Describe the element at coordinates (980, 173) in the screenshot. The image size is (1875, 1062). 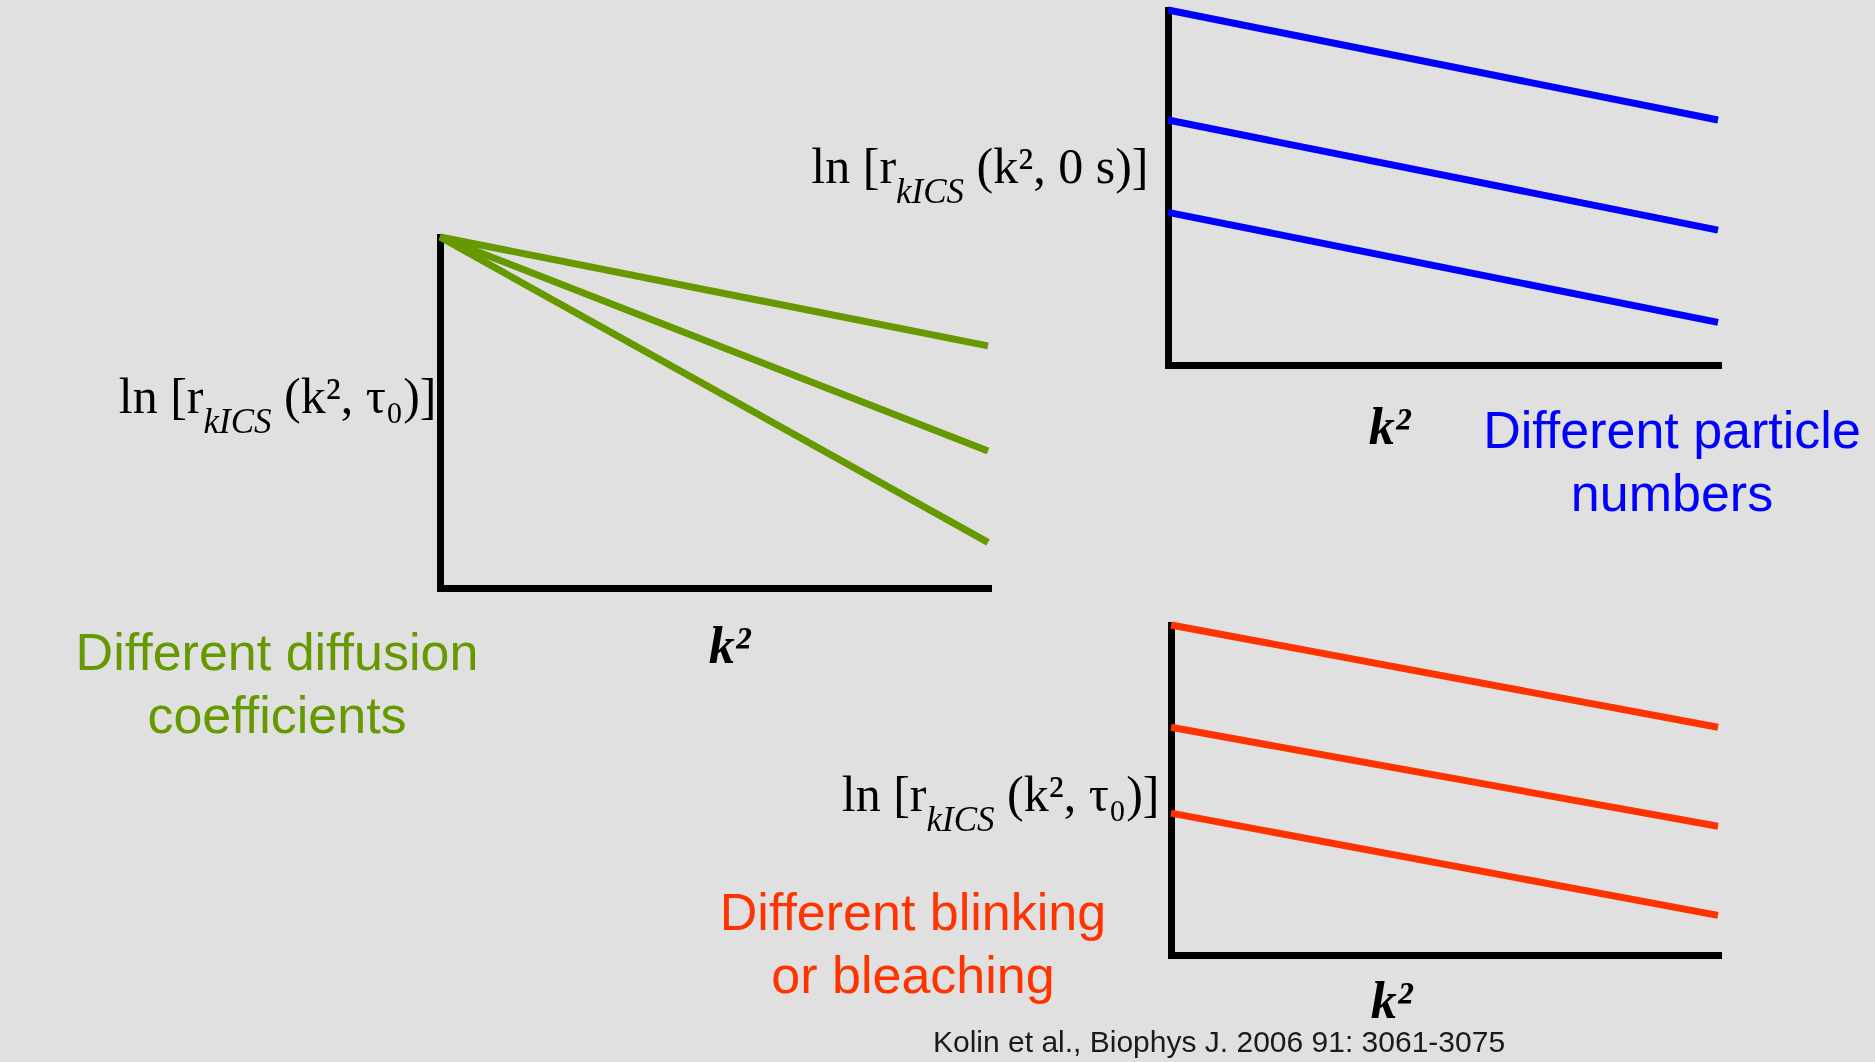
I see `y-axis-title: ln [r$_{kICS}$ (k², 0 s)]` at that location.